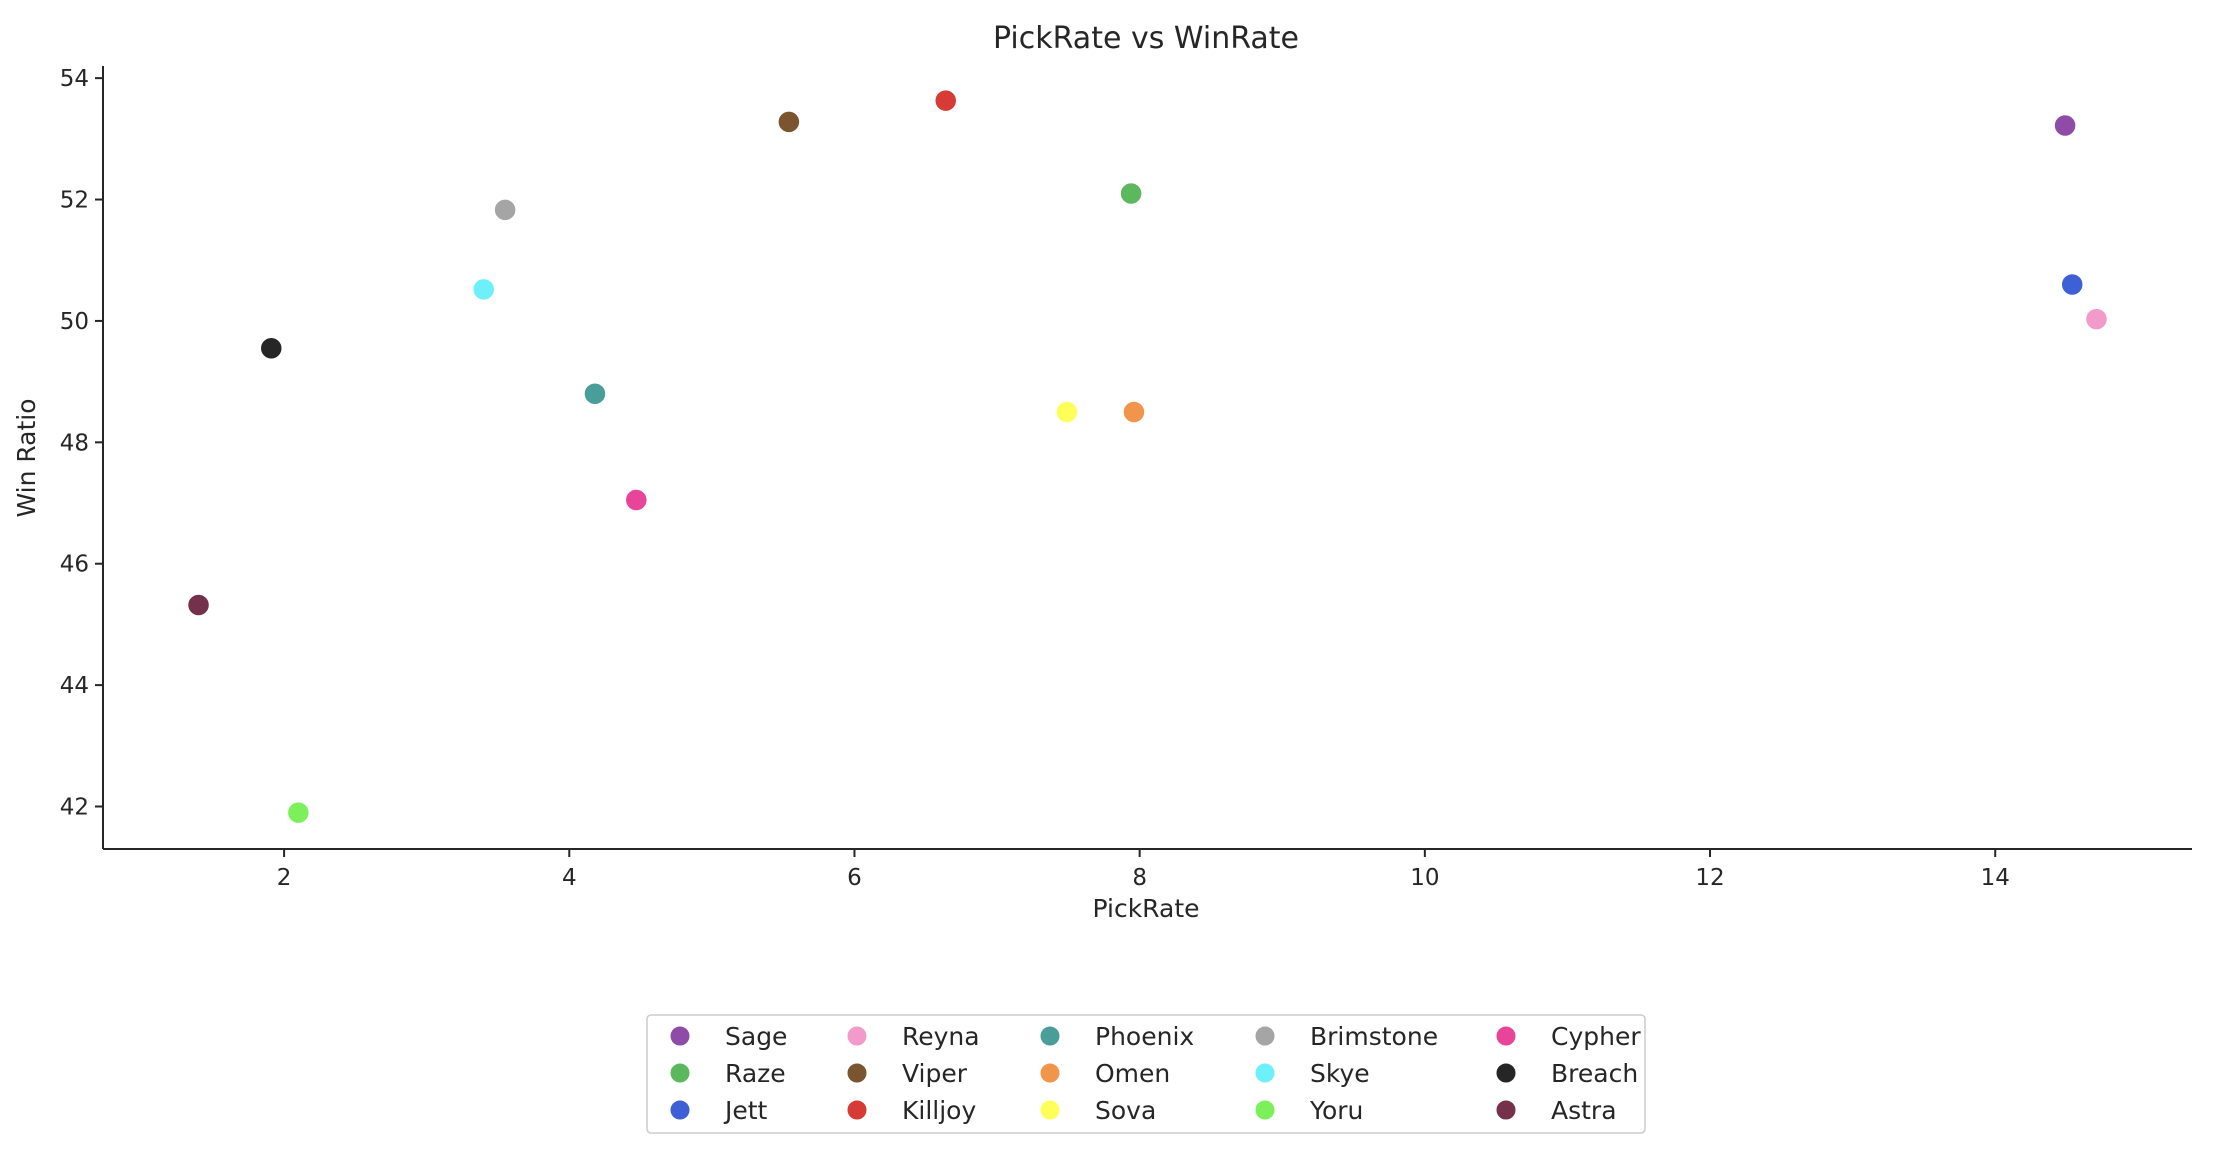 Image resolution: width=2226 pixels, height=1150 pixels. I want to click on legend-marker-killjoy, so click(857, 1110).